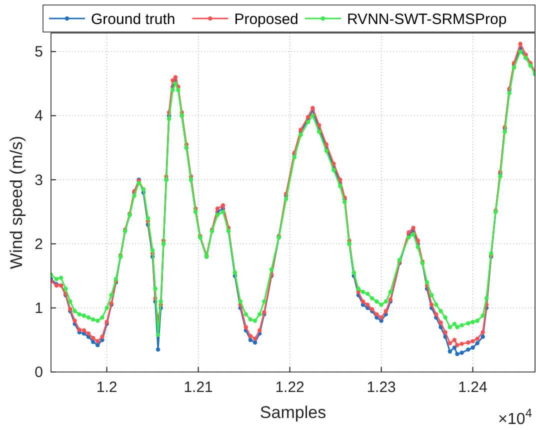 The image size is (536, 430). What do you see at coordinates (16, 203) in the screenshot?
I see `y-axis-title: Wind speed (m/s)` at bounding box center [16, 203].